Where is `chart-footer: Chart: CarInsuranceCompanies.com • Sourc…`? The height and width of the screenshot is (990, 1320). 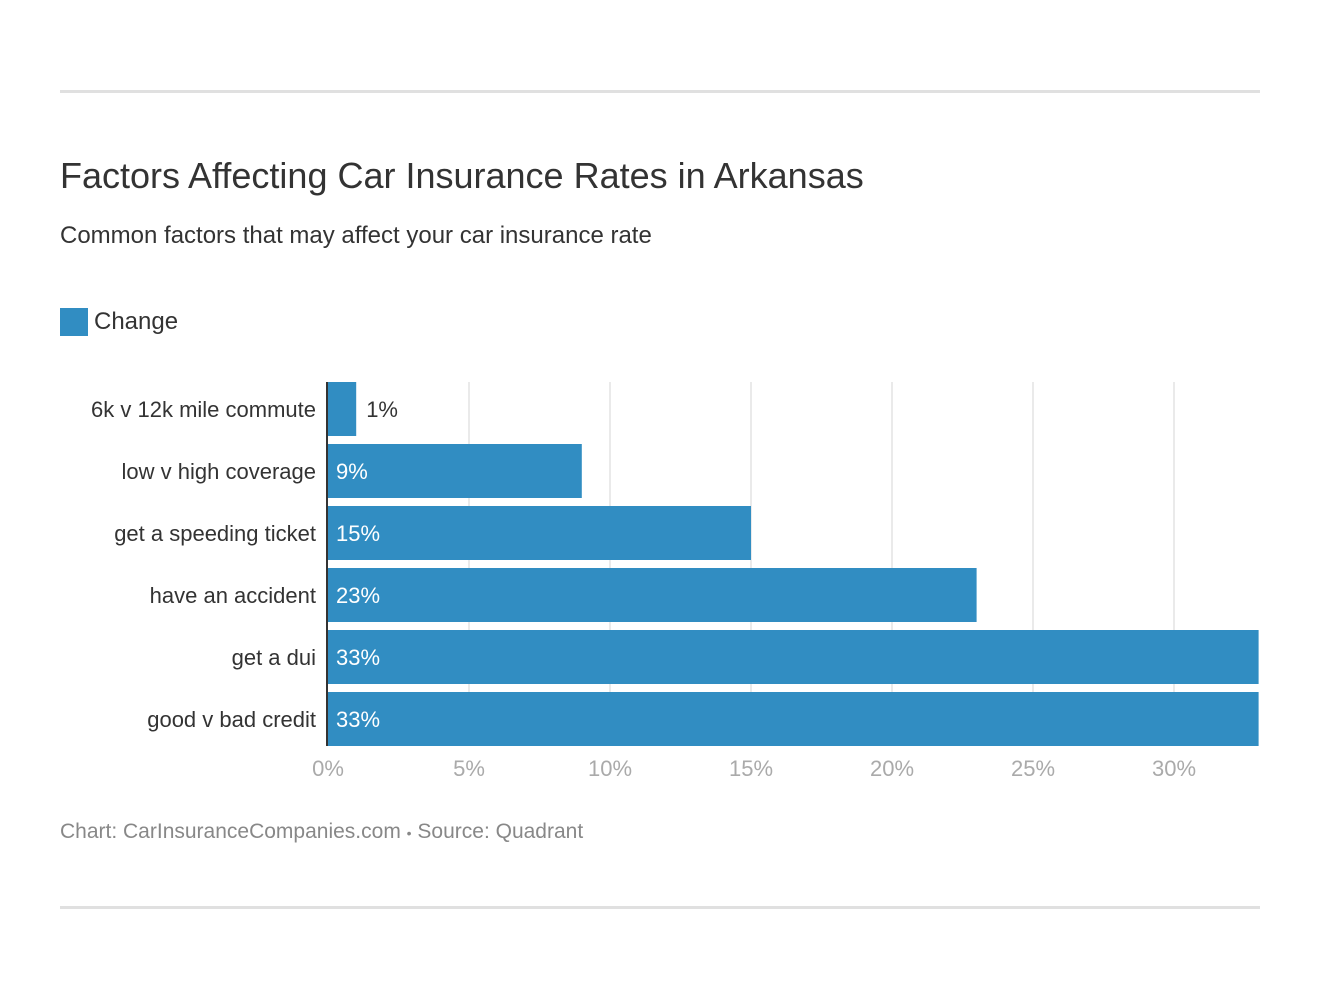 chart-footer: Chart: CarInsuranceCompanies.com • Sourc… is located at coordinates (321, 832).